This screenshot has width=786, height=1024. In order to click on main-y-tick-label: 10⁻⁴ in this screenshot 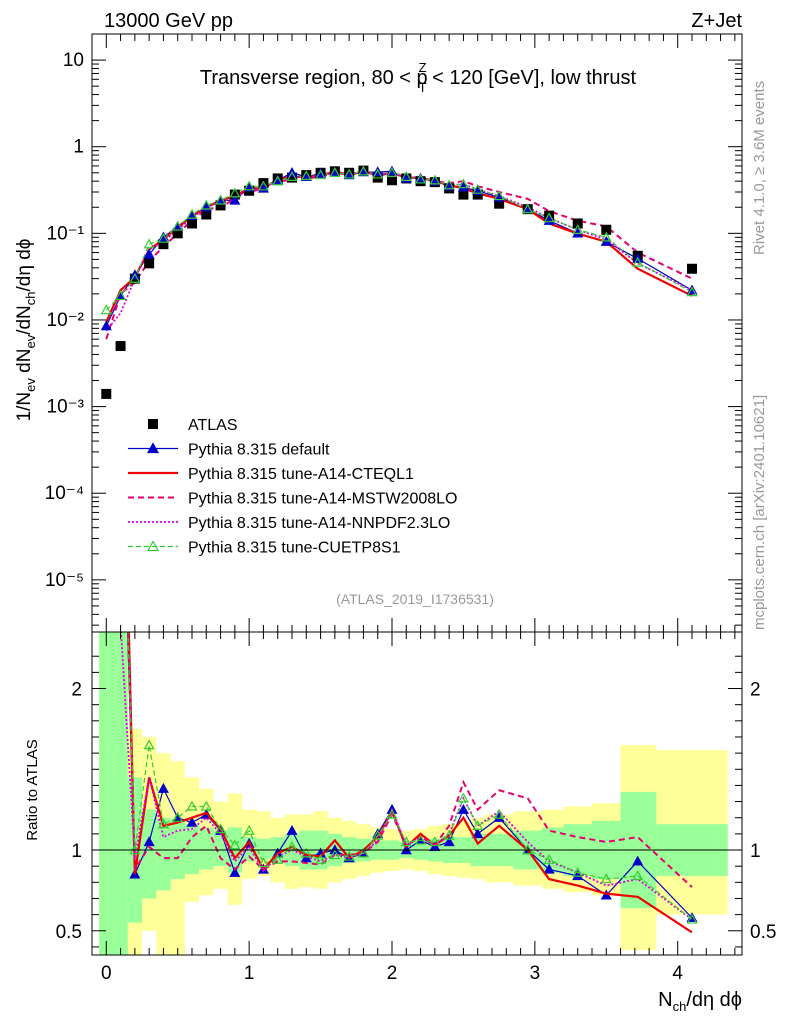, I will do `click(64, 493)`.